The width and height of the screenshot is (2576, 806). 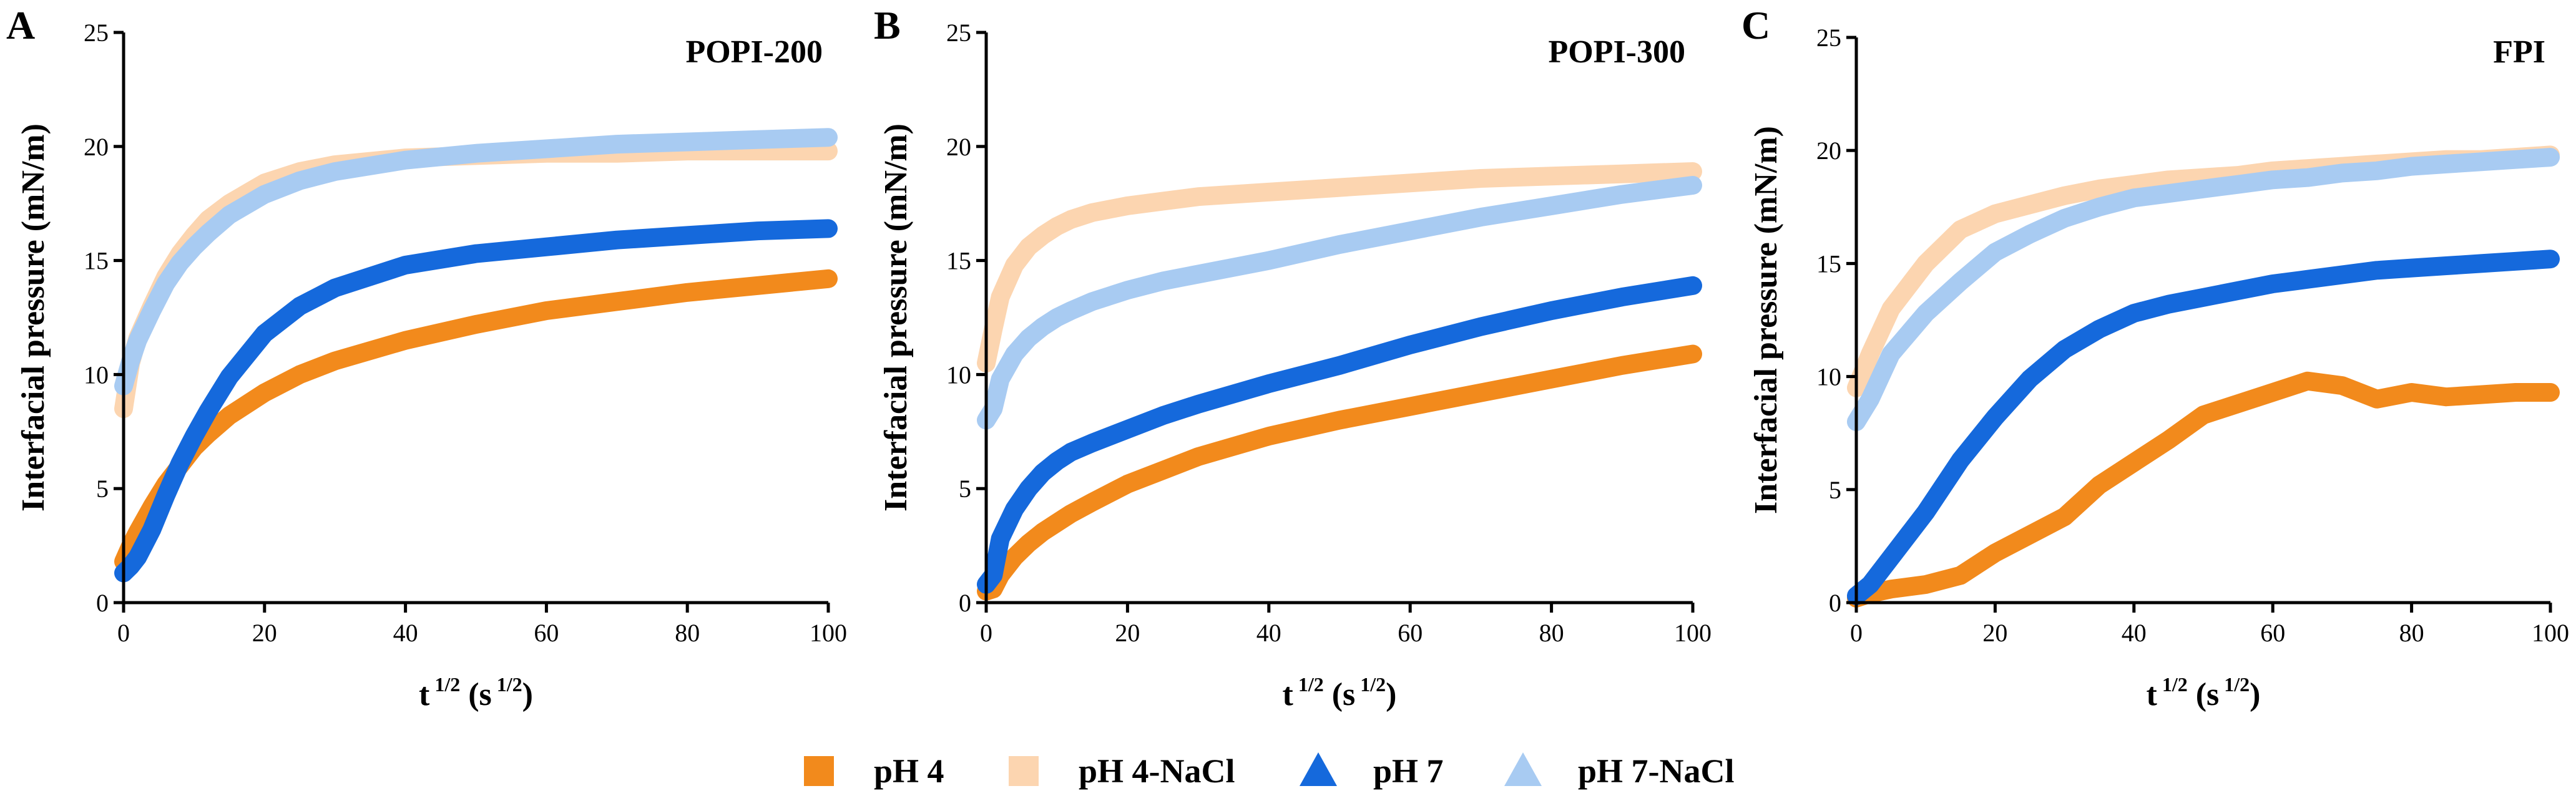 I want to click on legend-label: pH 4, so click(x=909, y=771).